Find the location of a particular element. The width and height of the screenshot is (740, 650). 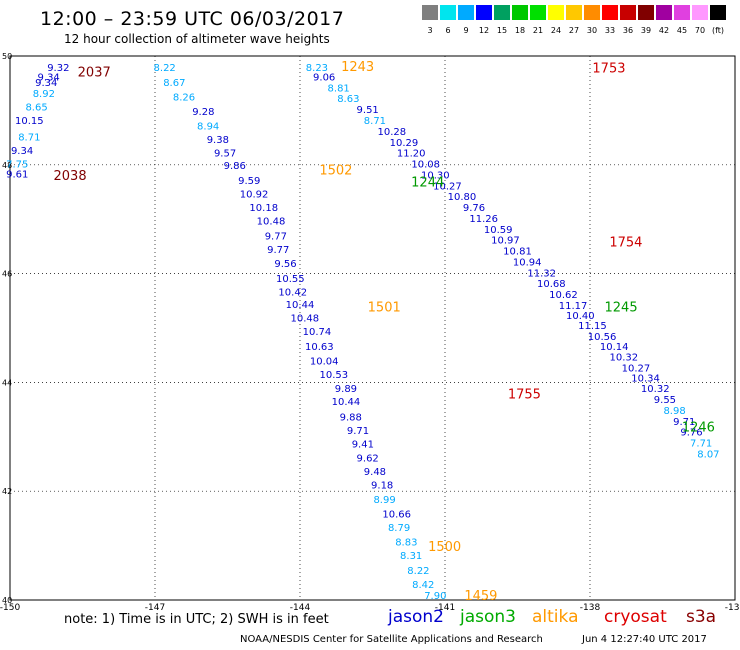

scale-label: 15 is located at coordinates (502, 30).